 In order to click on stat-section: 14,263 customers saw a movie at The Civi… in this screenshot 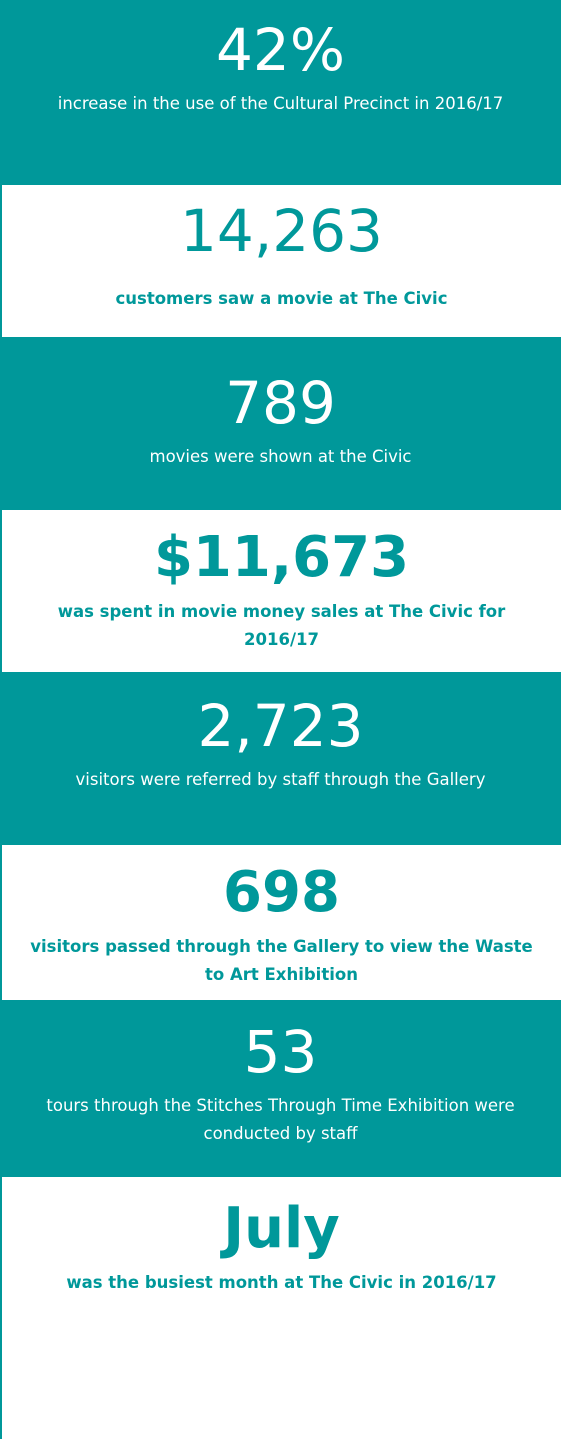, I will do `click(280, 261)`.